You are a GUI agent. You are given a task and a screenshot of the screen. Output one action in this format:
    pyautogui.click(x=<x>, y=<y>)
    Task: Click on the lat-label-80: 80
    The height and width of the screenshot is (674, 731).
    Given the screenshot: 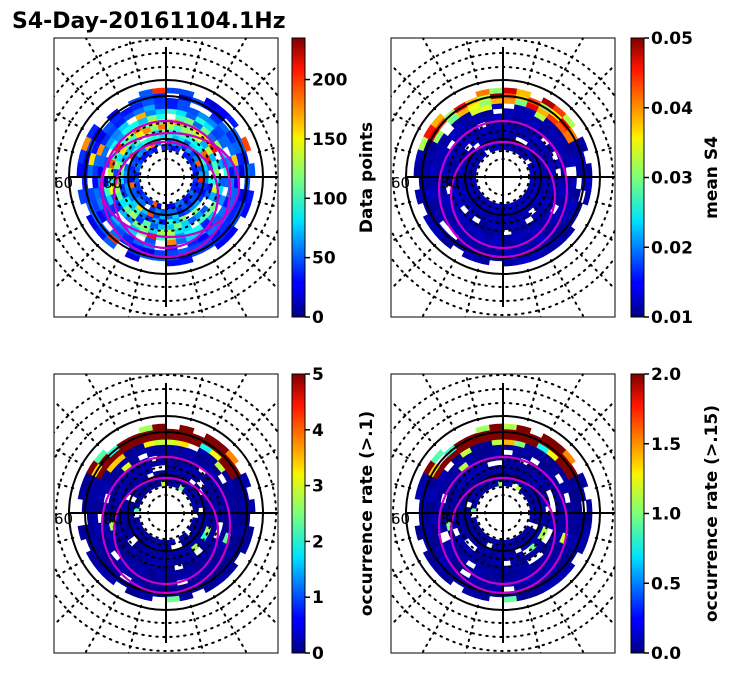 What is the action you would take?
    pyautogui.click(x=449, y=519)
    